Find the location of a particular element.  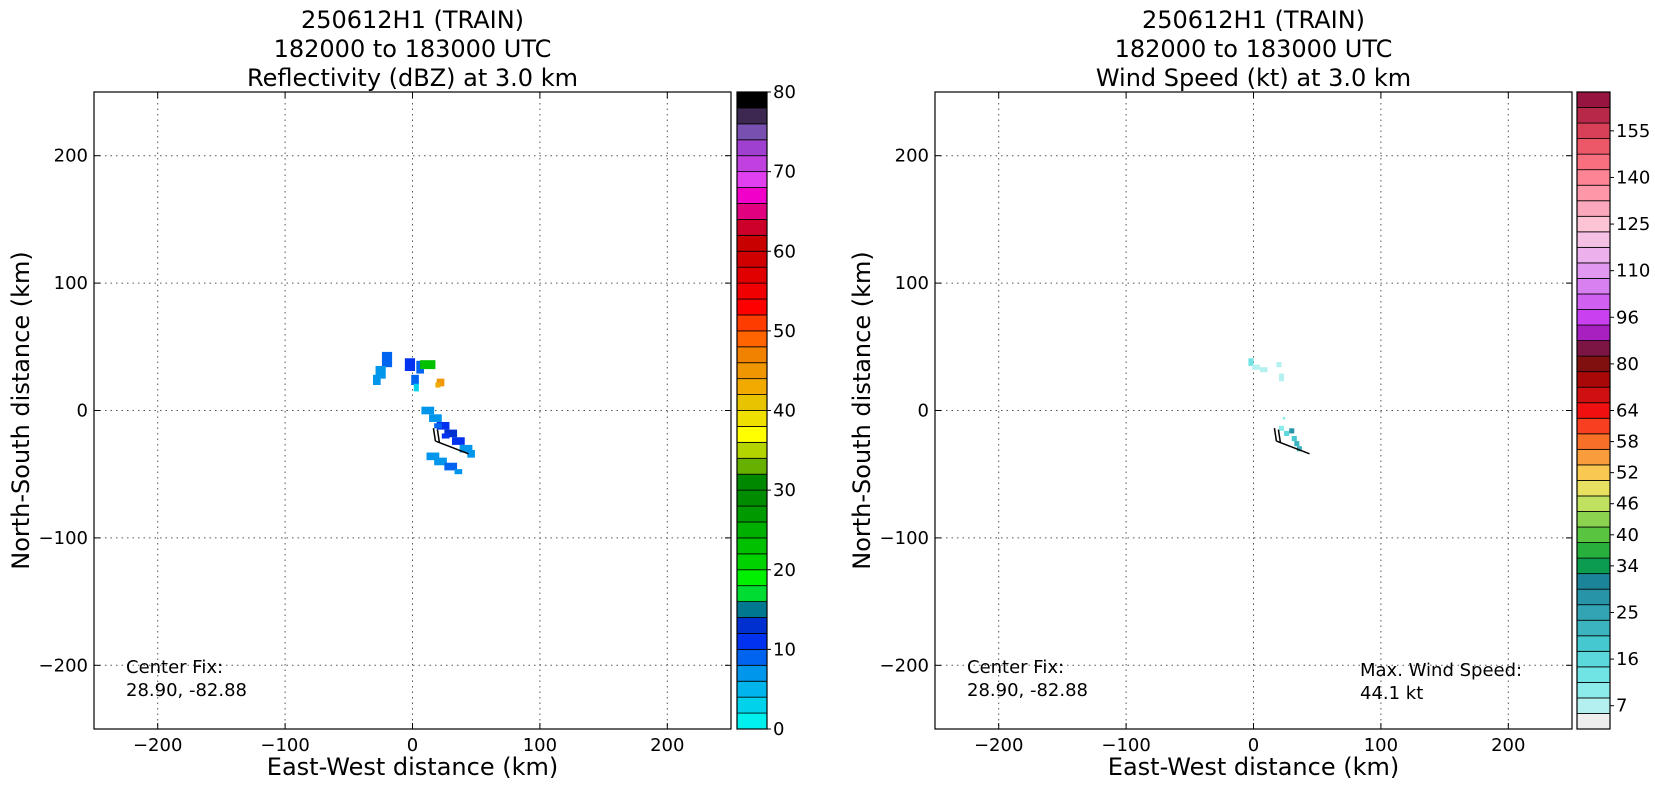

y-tick-label: −200 is located at coordinates (904, 665).